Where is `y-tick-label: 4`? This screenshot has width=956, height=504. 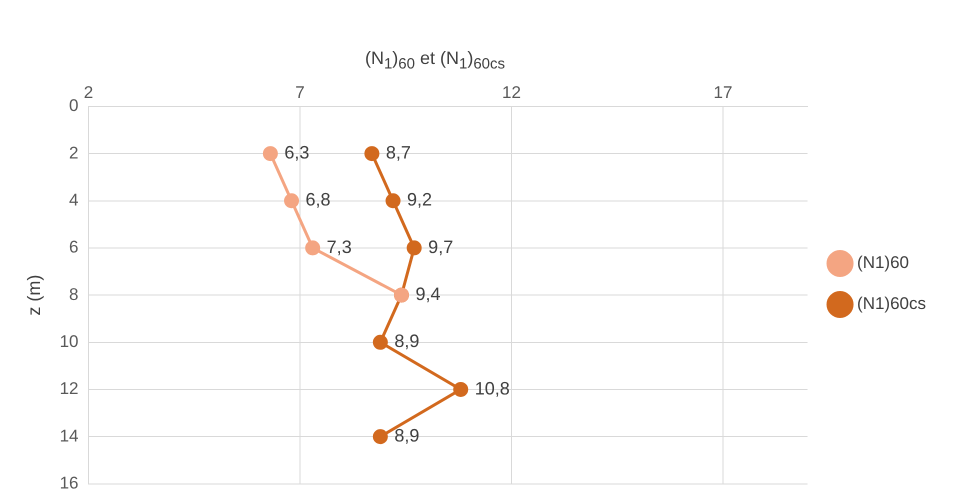
y-tick-label: 4 is located at coordinates (74, 200).